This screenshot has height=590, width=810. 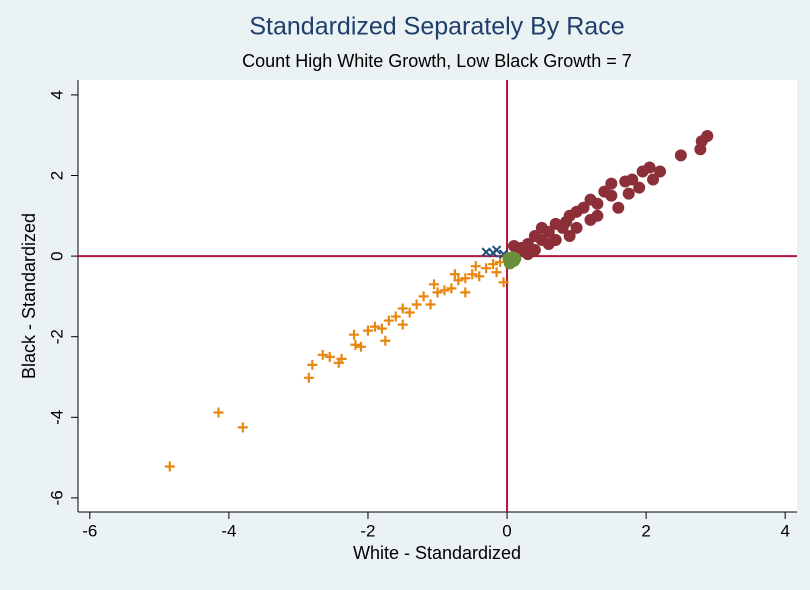 What do you see at coordinates (506, 530) in the screenshot?
I see `x-tick-label: 0` at bounding box center [506, 530].